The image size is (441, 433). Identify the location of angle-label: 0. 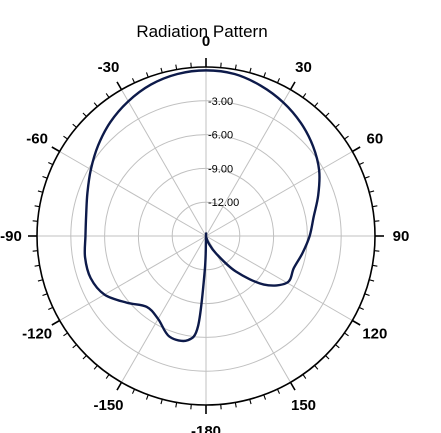
(206, 41).